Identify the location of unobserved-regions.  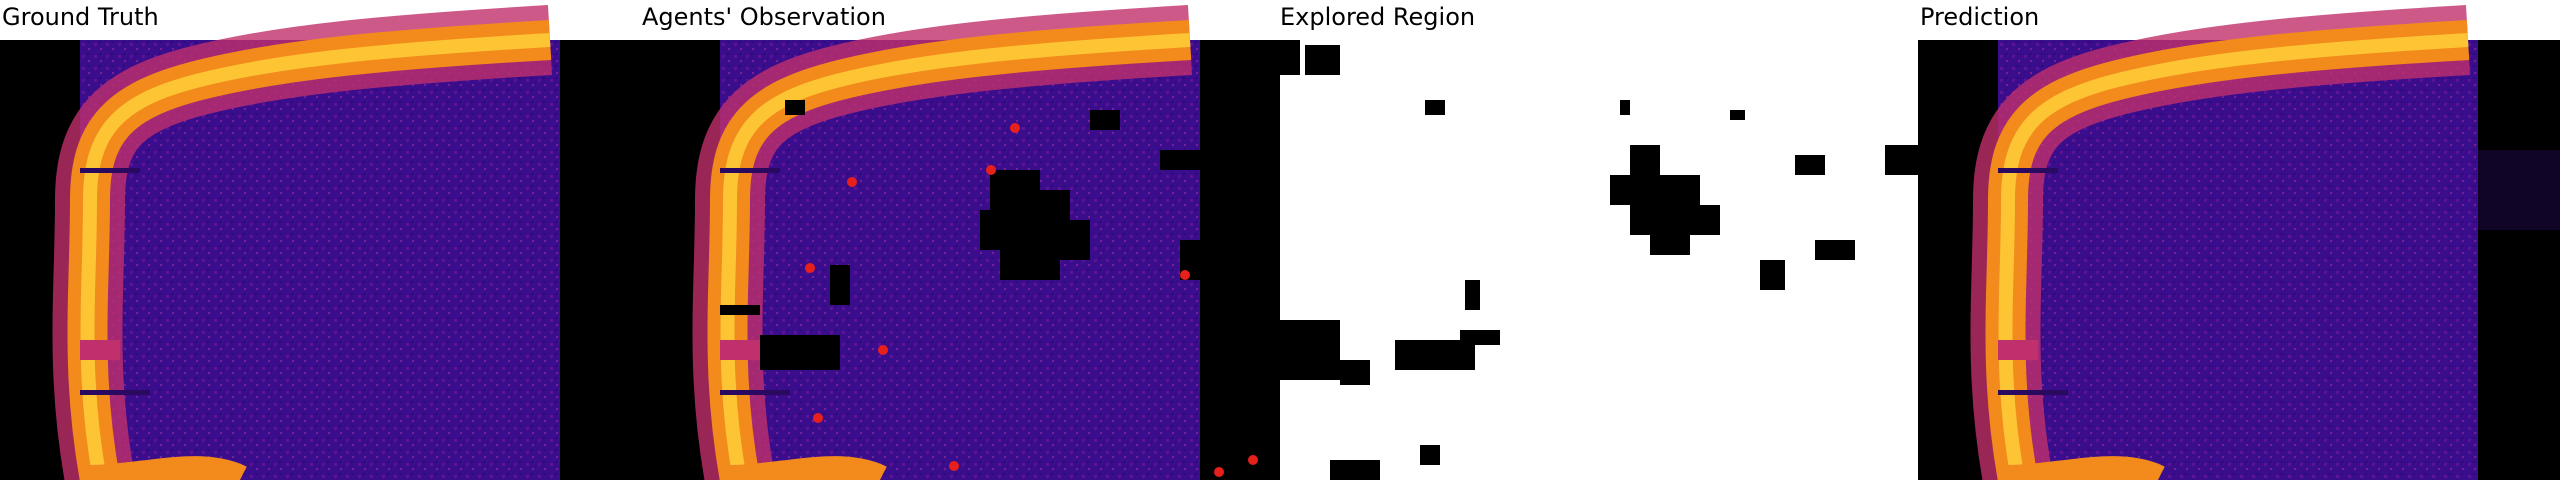
(1000, 235).